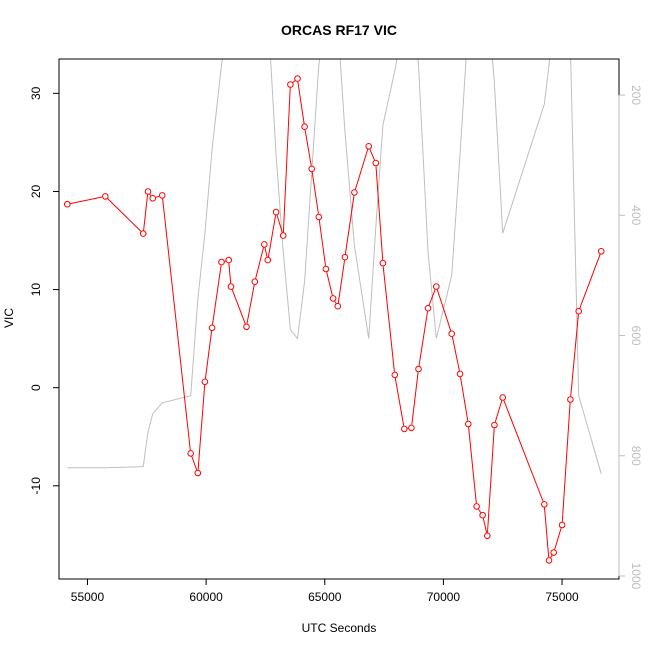 This screenshot has height=650, width=650. I want to click on y2-tick-label: 600, so click(636, 336).